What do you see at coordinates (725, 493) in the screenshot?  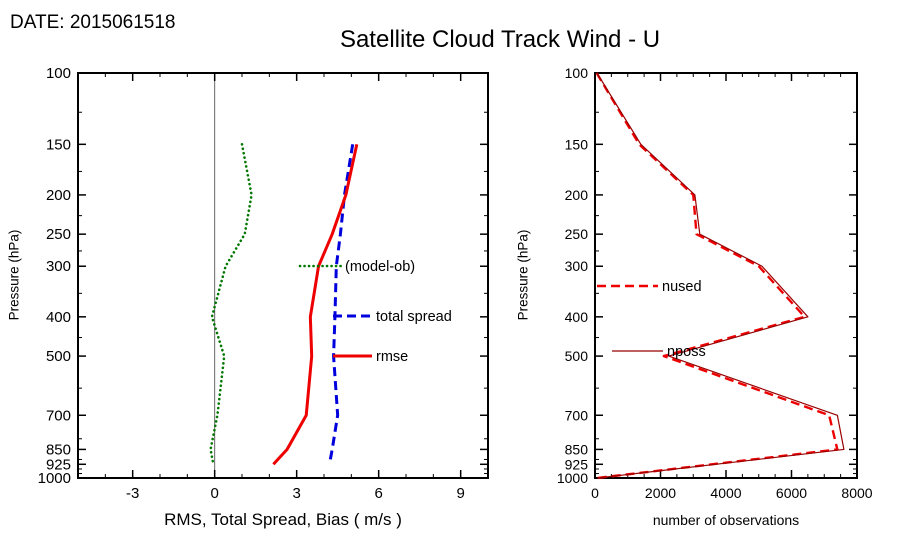 I see `x-tick-label: 4000` at bounding box center [725, 493].